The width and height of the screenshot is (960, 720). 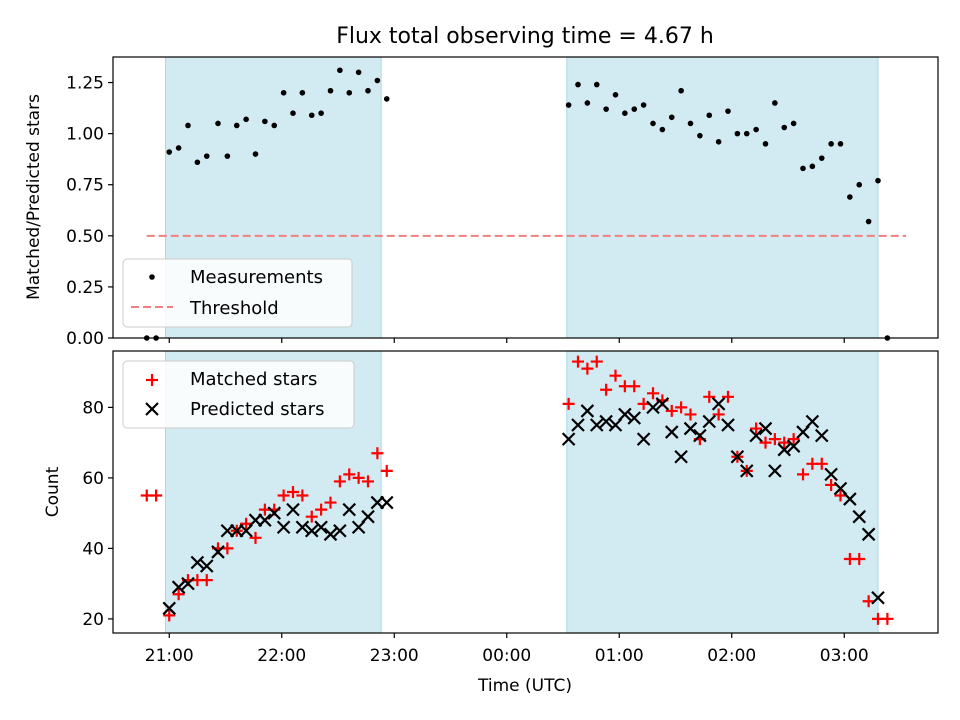 I want to click on y-tick-label: 40, so click(x=93, y=549).